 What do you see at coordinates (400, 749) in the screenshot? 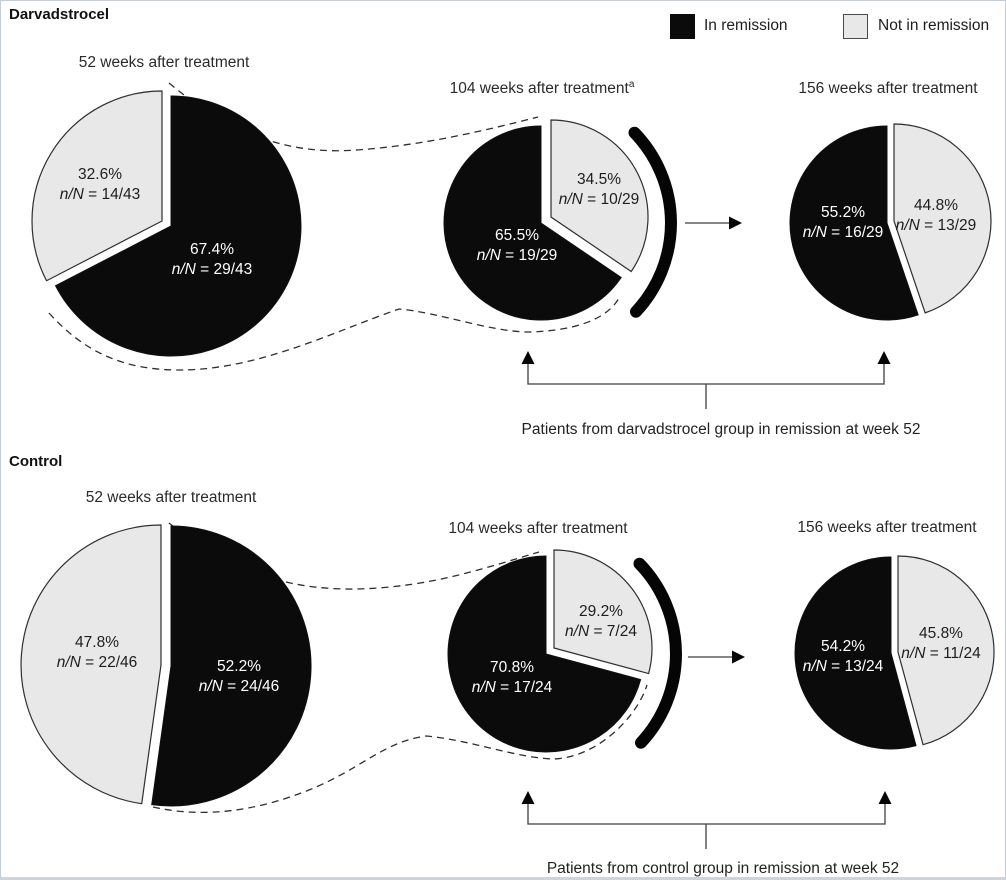
I see `funnel-bottom-dashed-control` at bounding box center [400, 749].